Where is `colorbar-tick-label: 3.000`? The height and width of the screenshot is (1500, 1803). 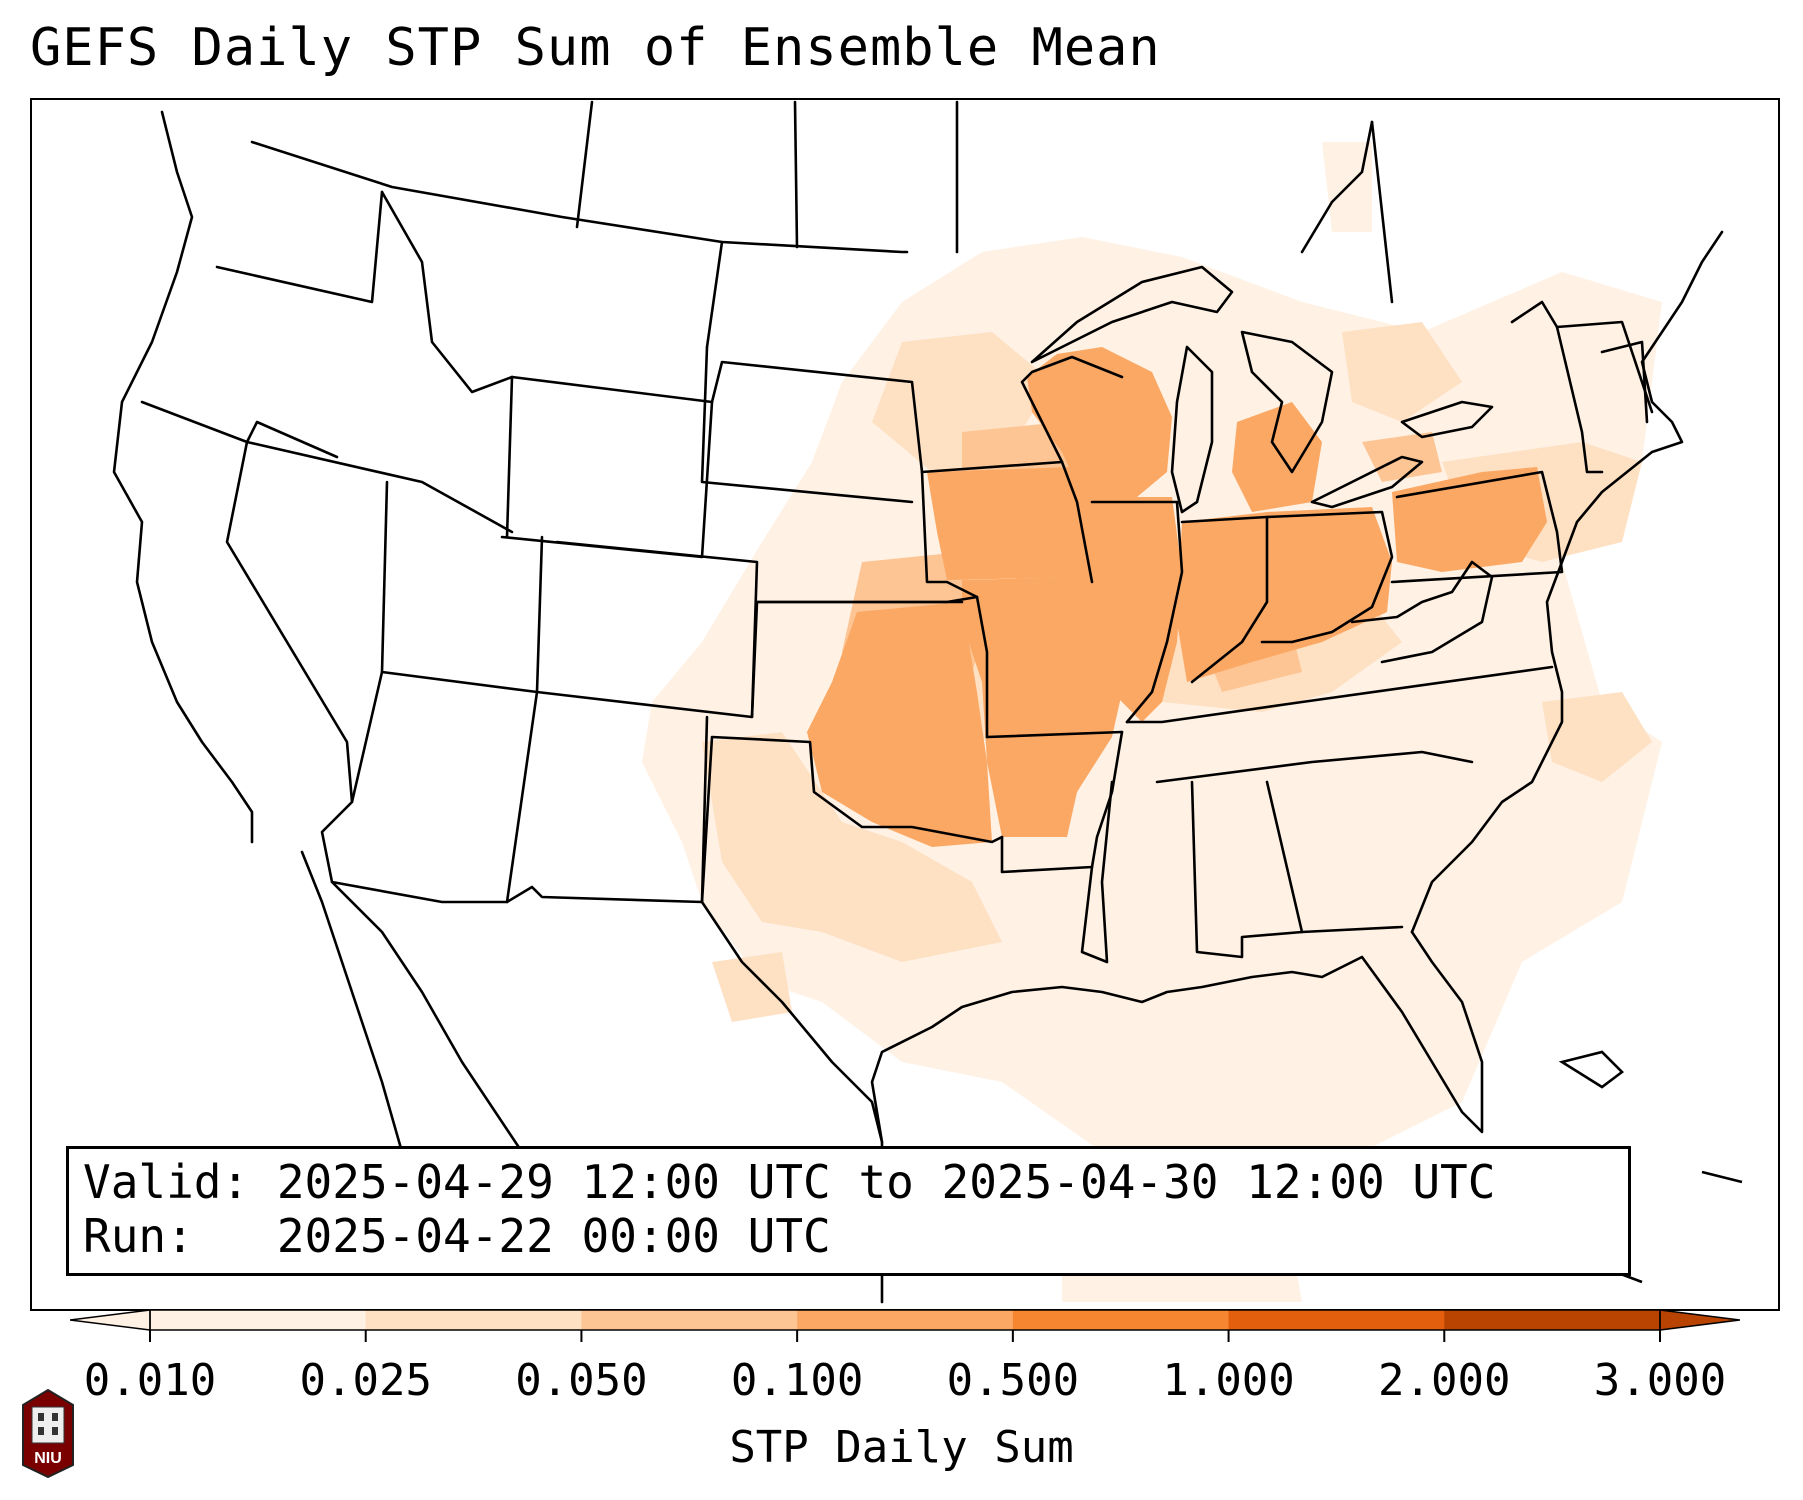 colorbar-tick-label: 3.000 is located at coordinates (1660, 1380).